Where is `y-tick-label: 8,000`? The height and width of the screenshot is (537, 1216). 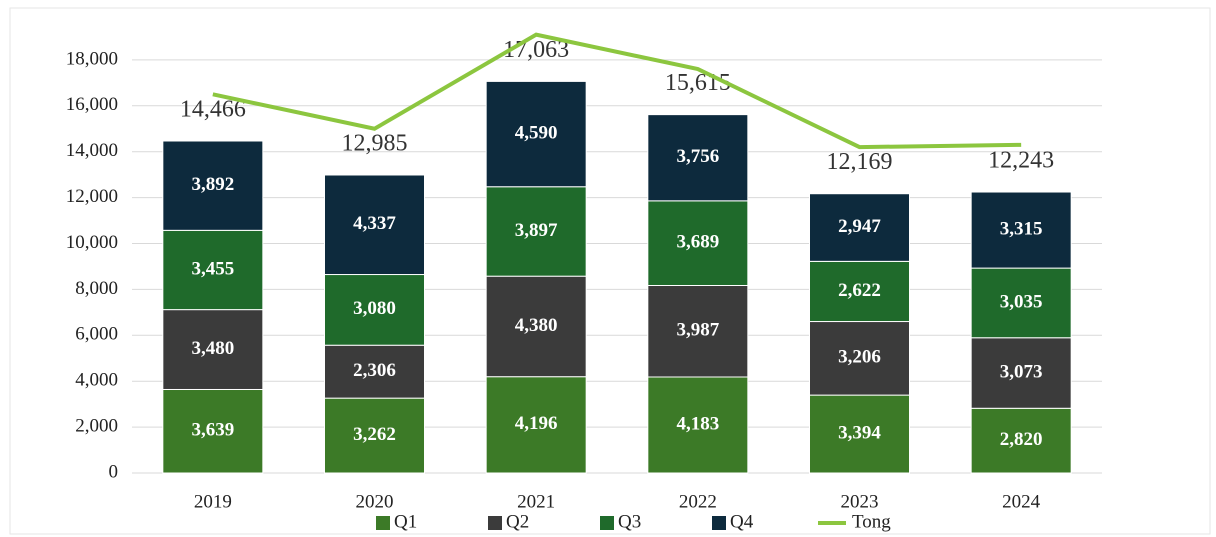 y-tick-label: 8,000 is located at coordinates (96, 288).